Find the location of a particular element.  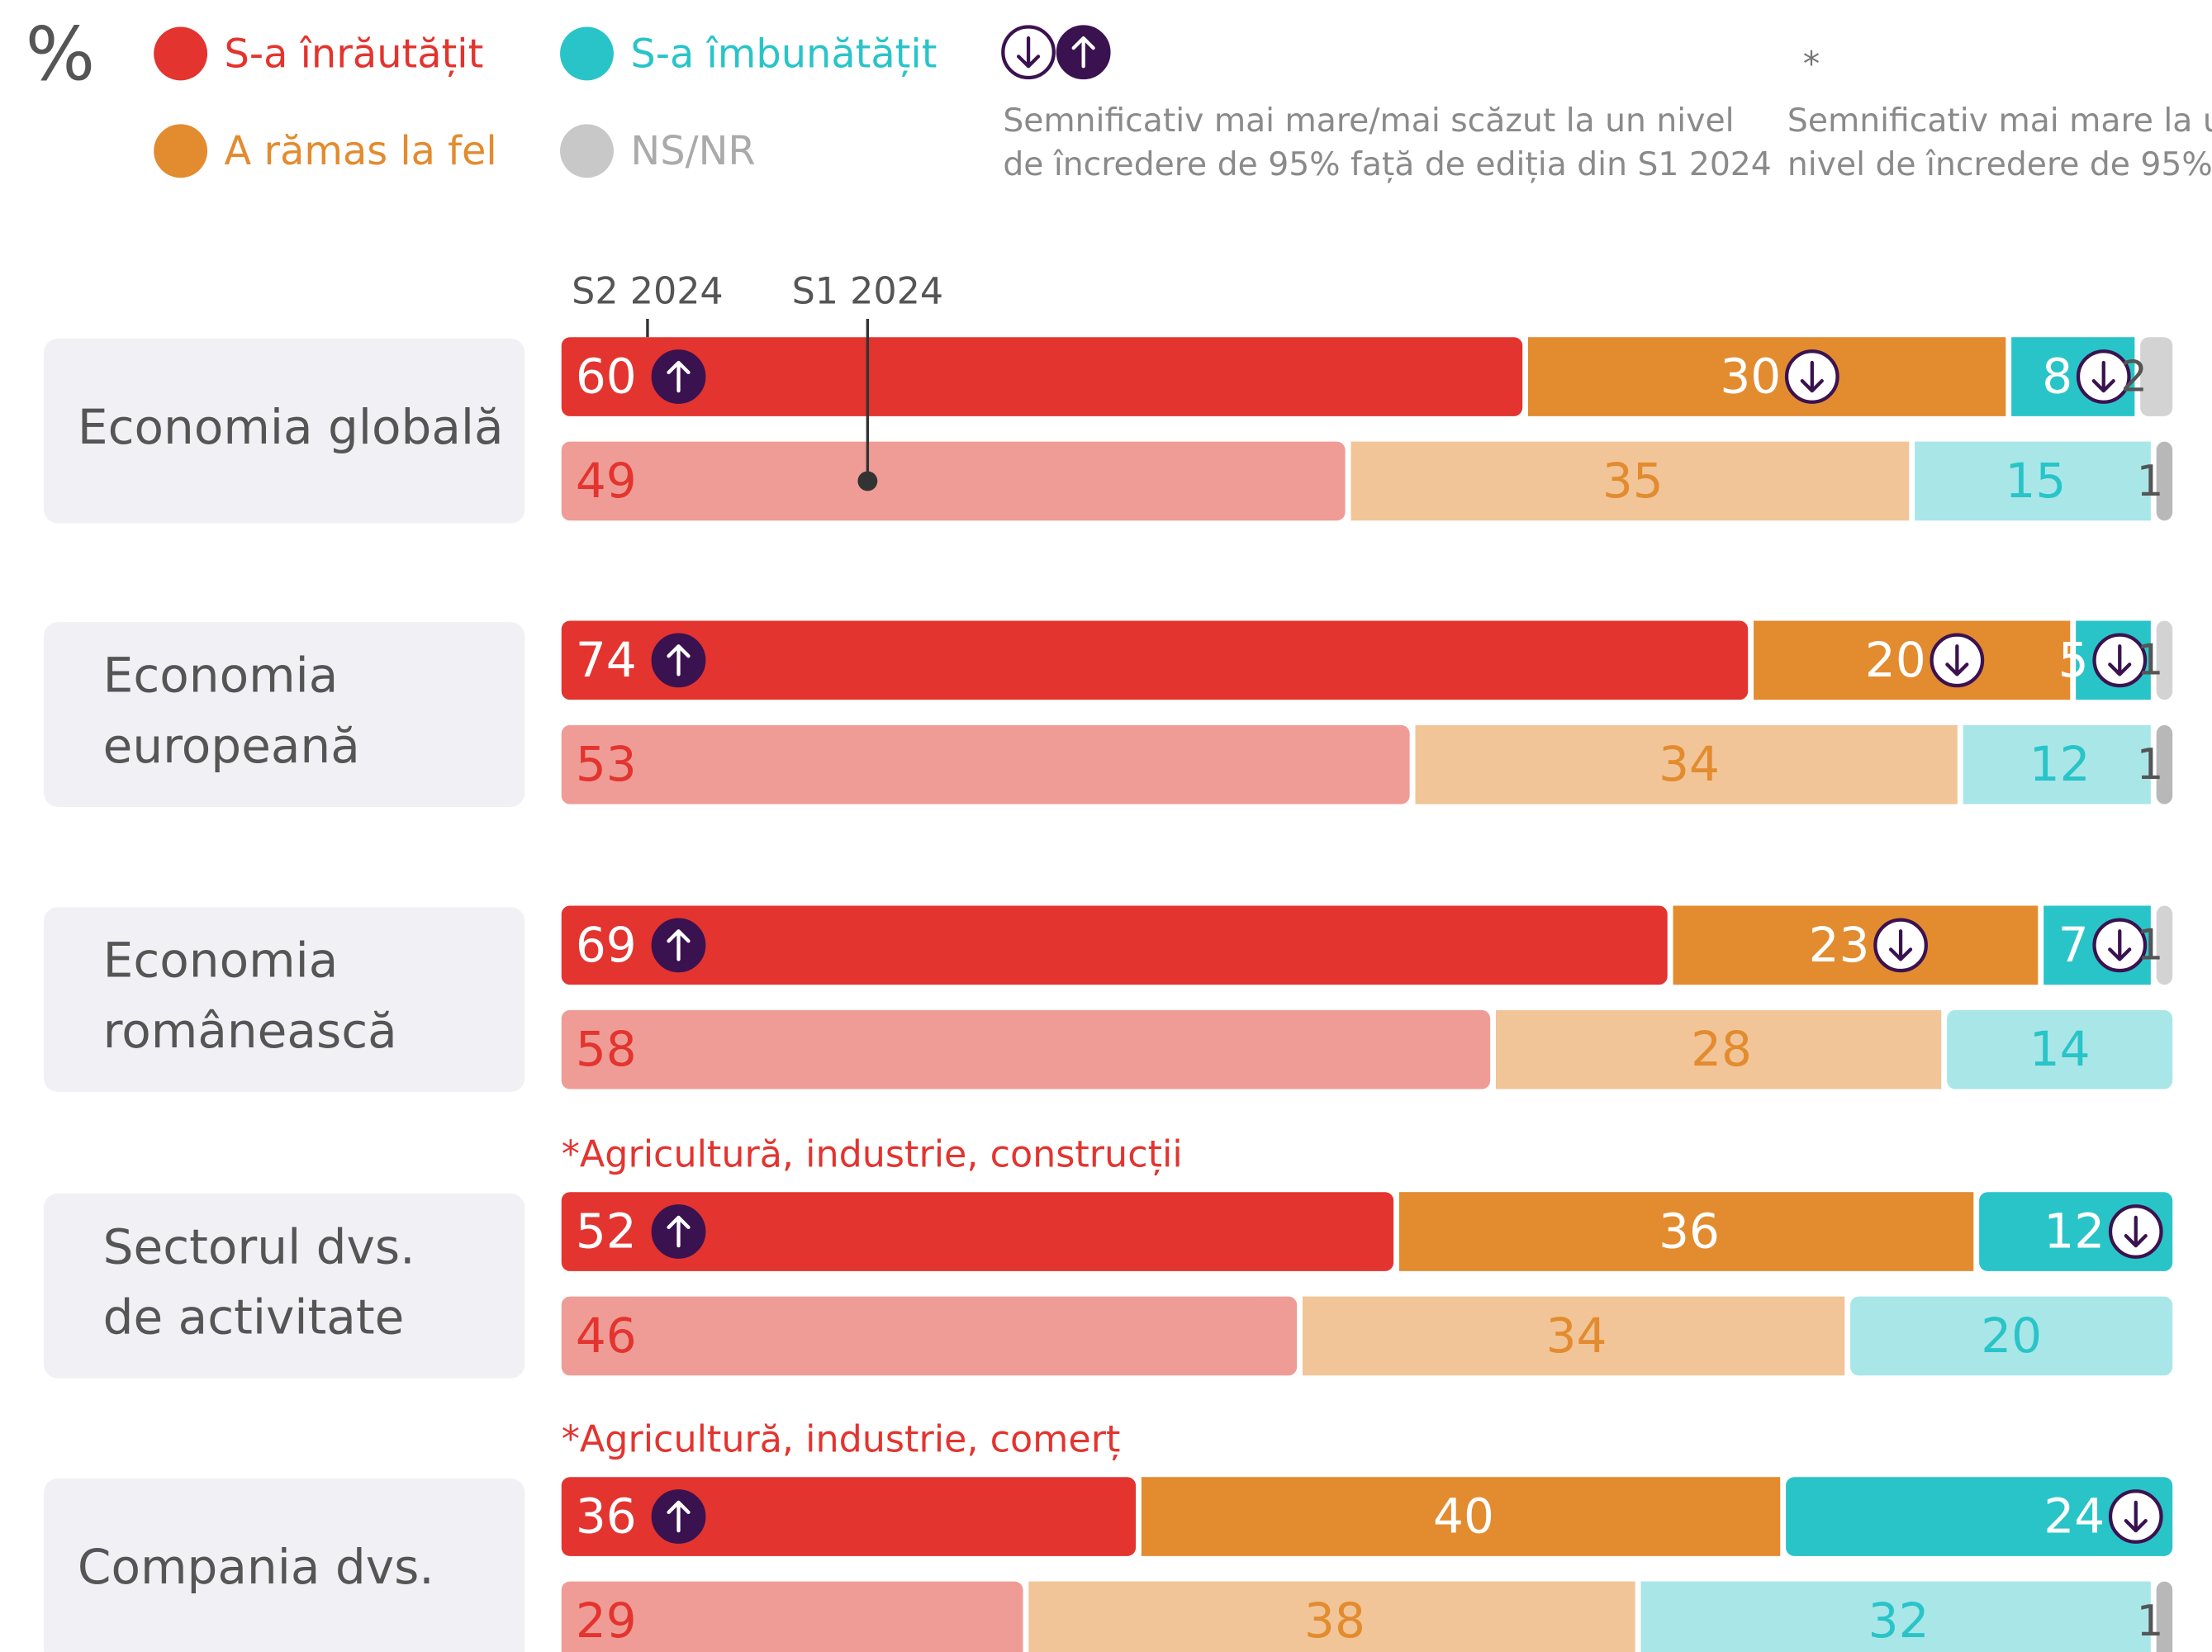

note: *Agricultură, industrie, construcții is located at coordinates (873, 1155).